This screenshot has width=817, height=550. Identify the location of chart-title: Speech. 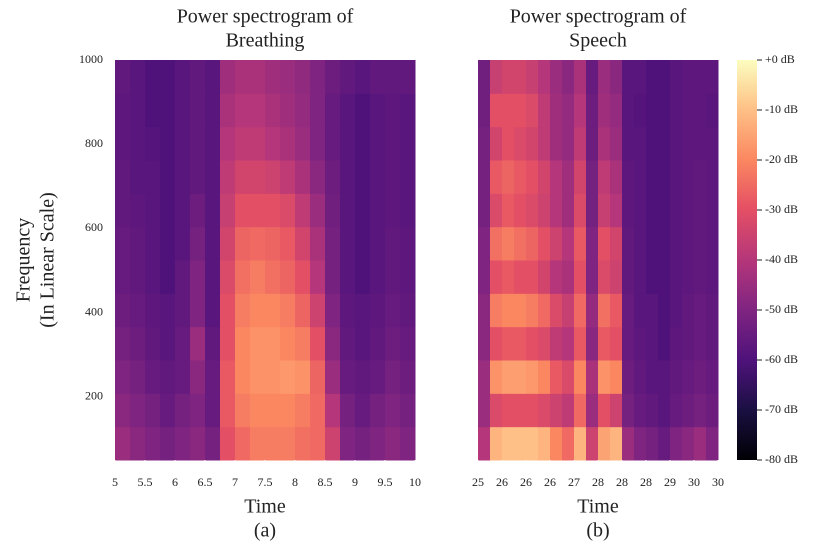
(598, 41).